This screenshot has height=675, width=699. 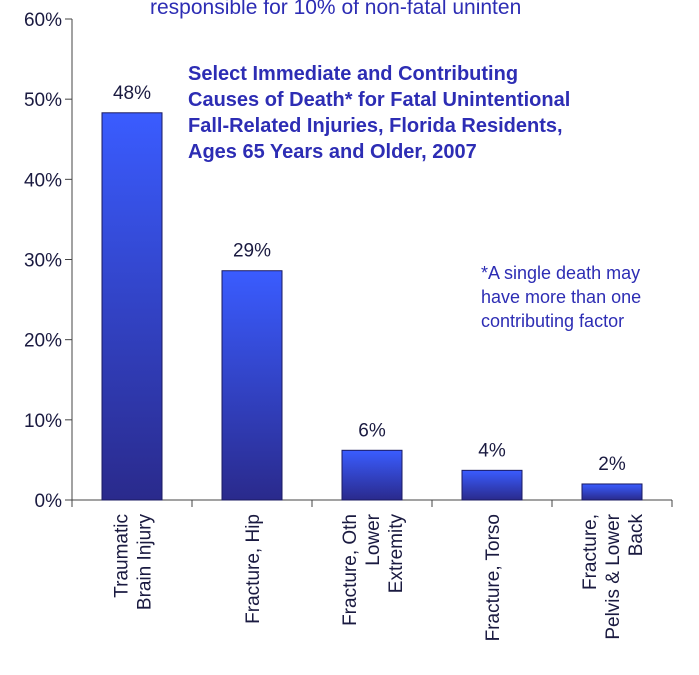 I want to click on value-label: 48%, so click(x=132, y=93).